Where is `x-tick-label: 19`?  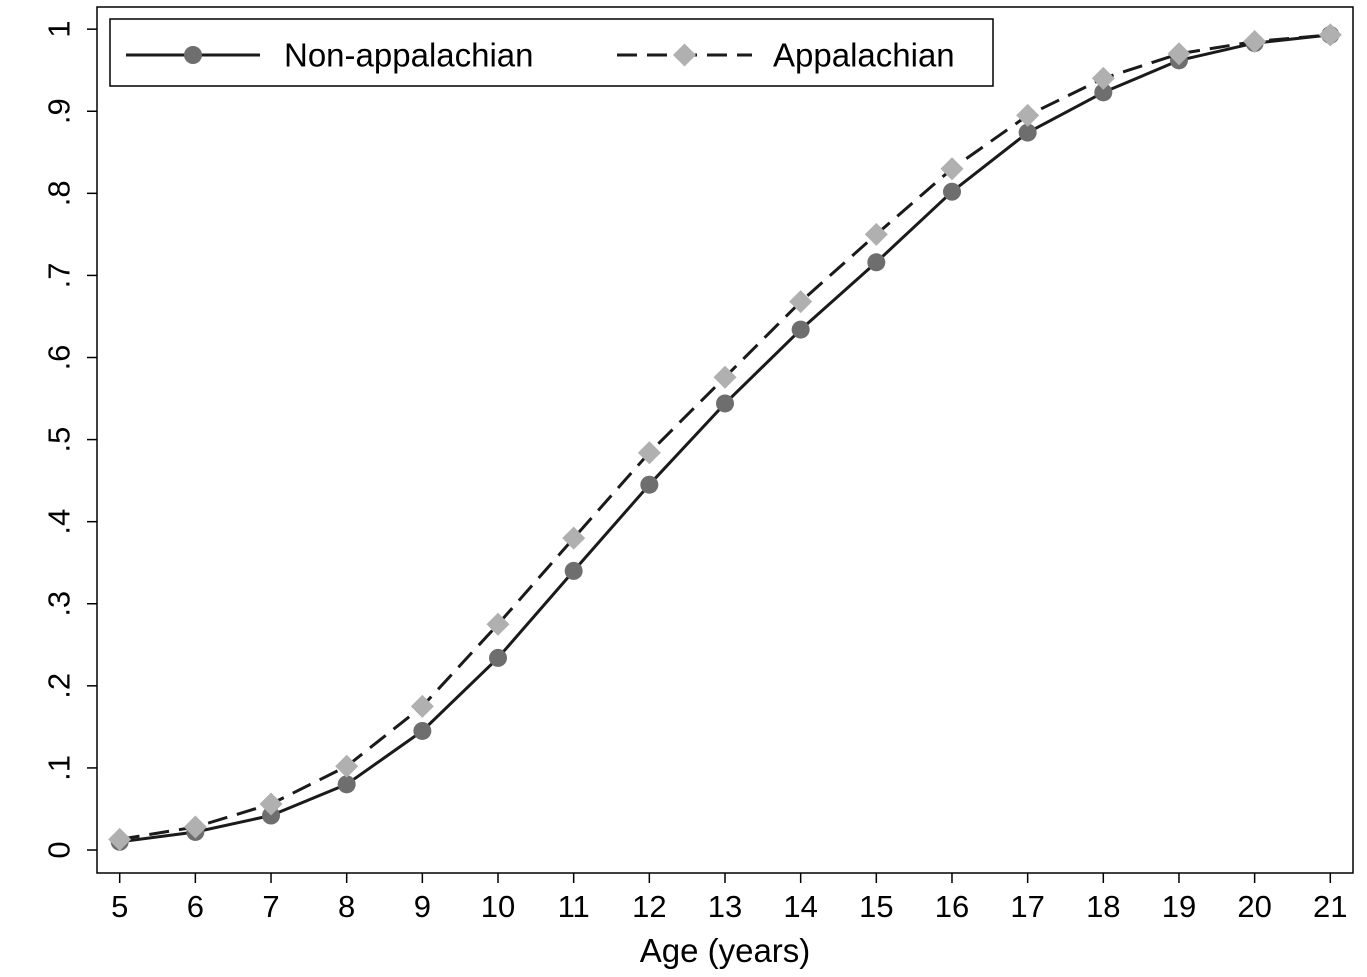
x-tick-label: 19 is located at coordinates (1179, 906).